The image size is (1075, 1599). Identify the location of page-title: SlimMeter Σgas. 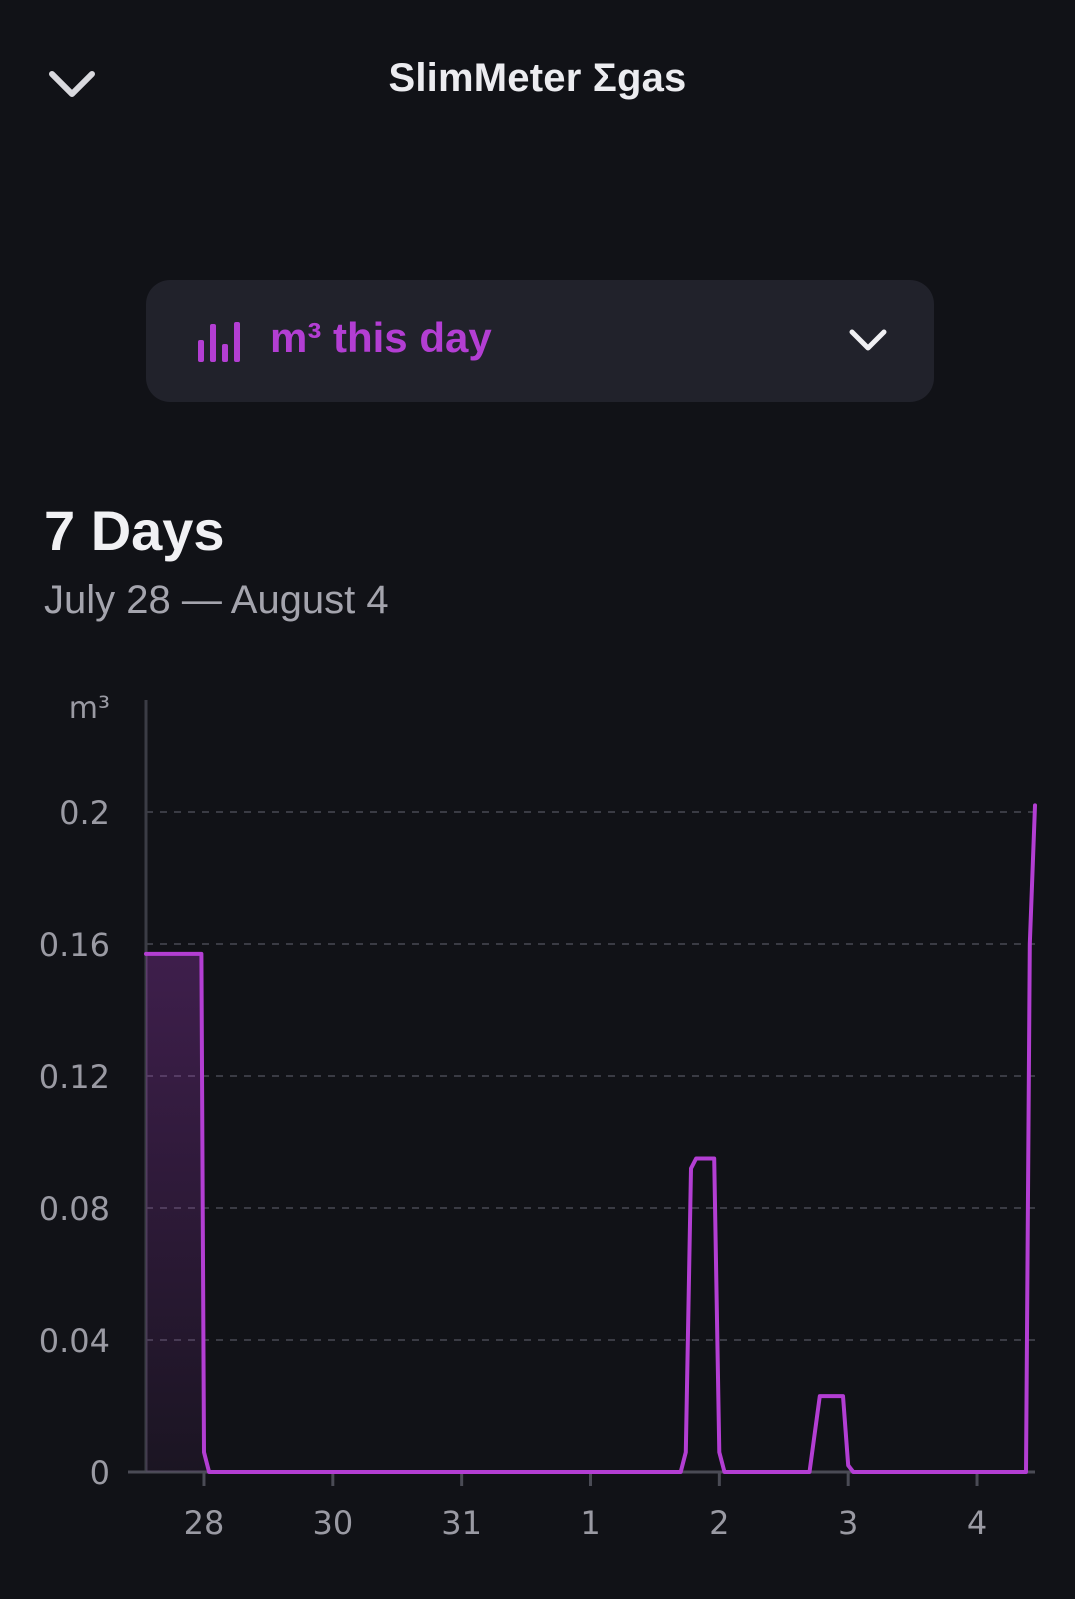
(537, 78).